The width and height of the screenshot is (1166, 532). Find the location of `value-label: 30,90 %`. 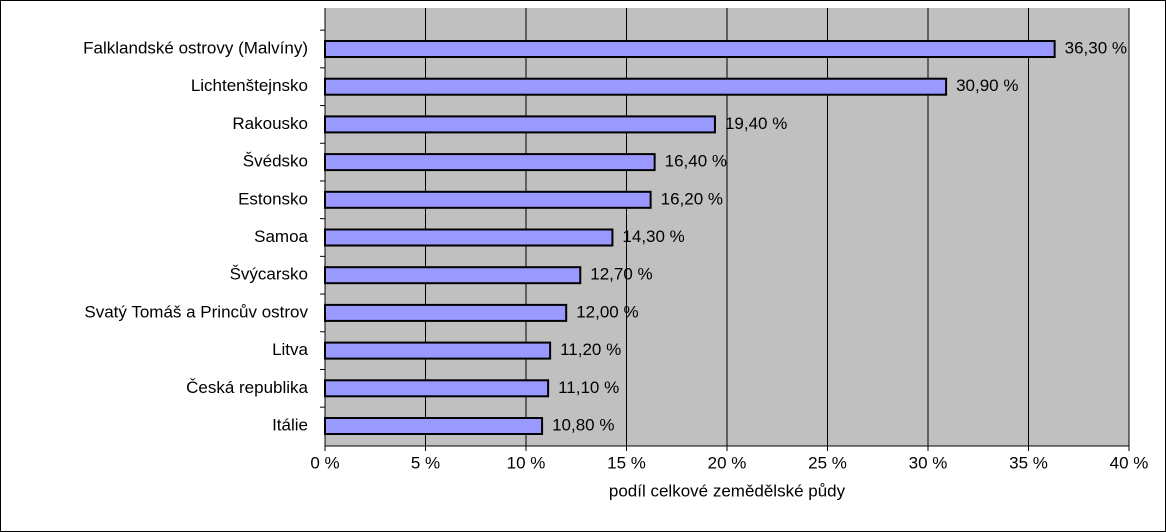

value-label: 30,90 % is located at coordinates (987, 85).